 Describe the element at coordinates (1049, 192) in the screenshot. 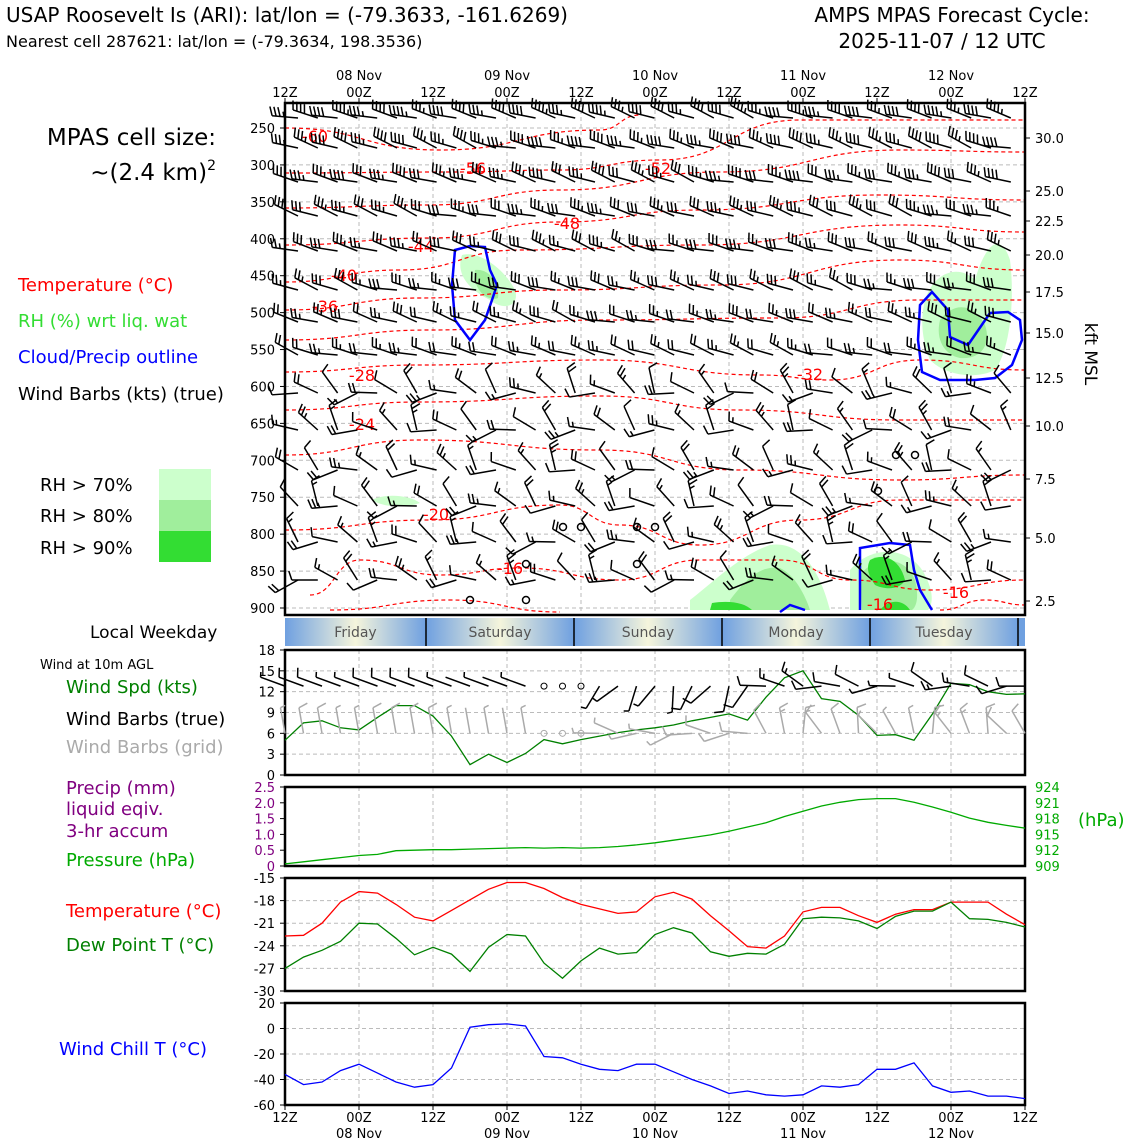

I see `kft-tick-label: 25.0` at that location.